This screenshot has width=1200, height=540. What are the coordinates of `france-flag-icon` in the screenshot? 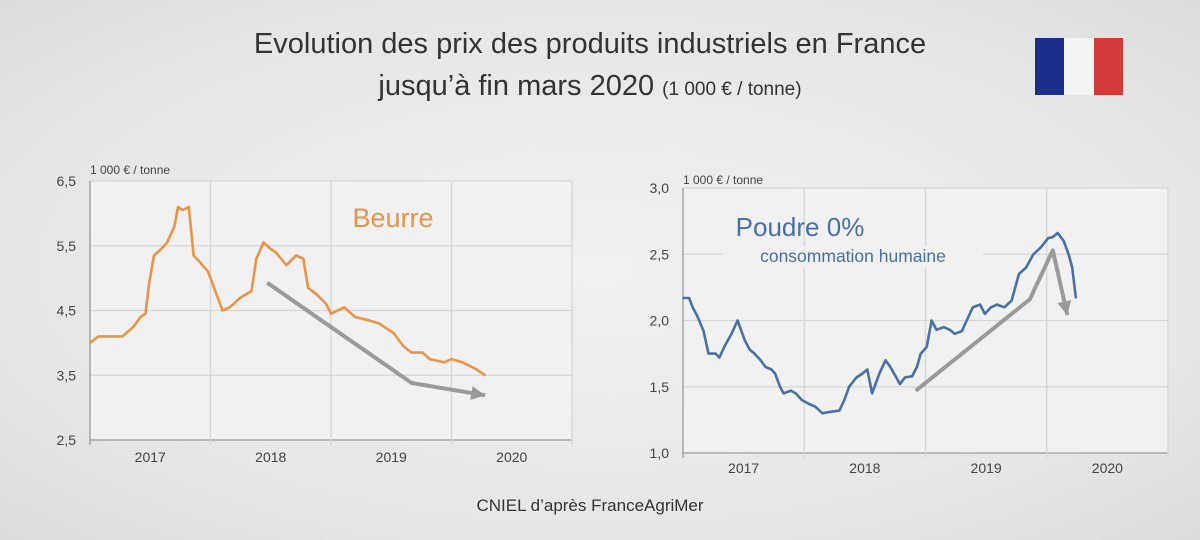 It's located at (1079, 66).